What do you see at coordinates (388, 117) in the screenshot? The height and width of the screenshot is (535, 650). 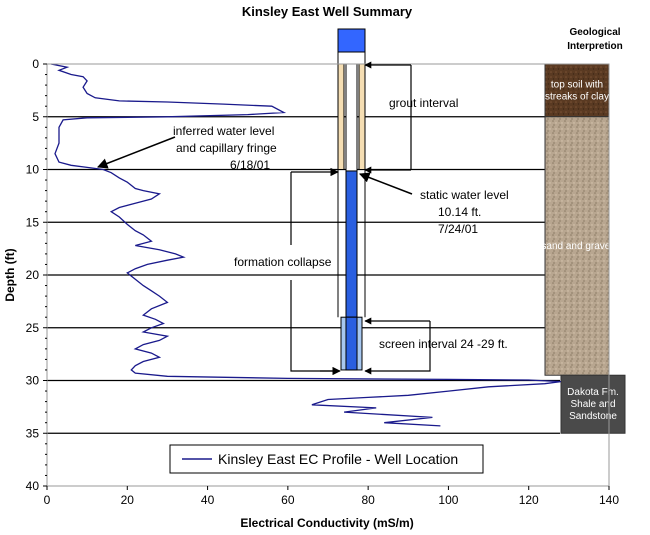 I see `grout-bracket` at bounding box center [388, 117].